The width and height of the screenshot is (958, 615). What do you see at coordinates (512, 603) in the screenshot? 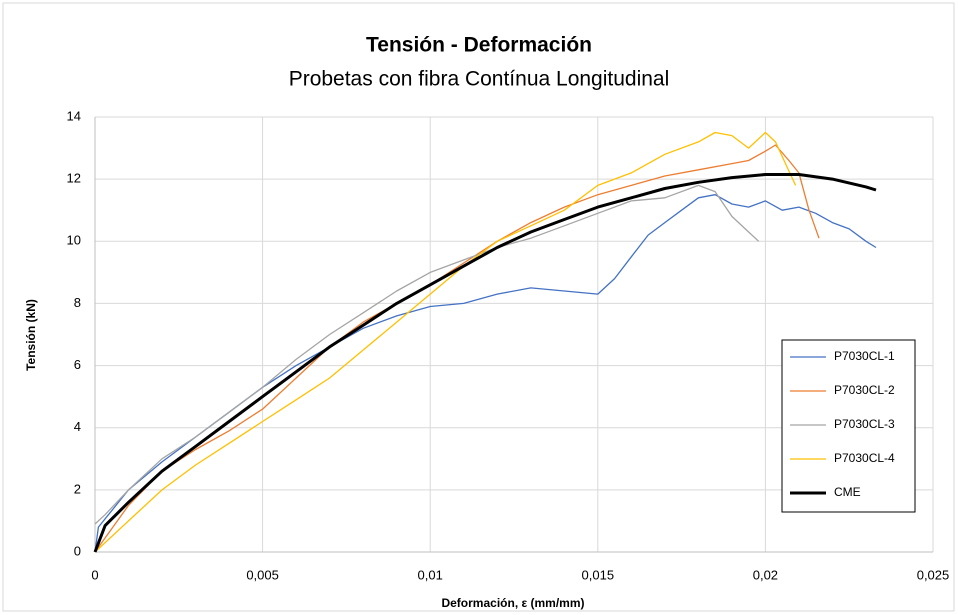
I see `x-axis-label: Deformación, ε (mm/mm)` at bounding box center [512, 603].